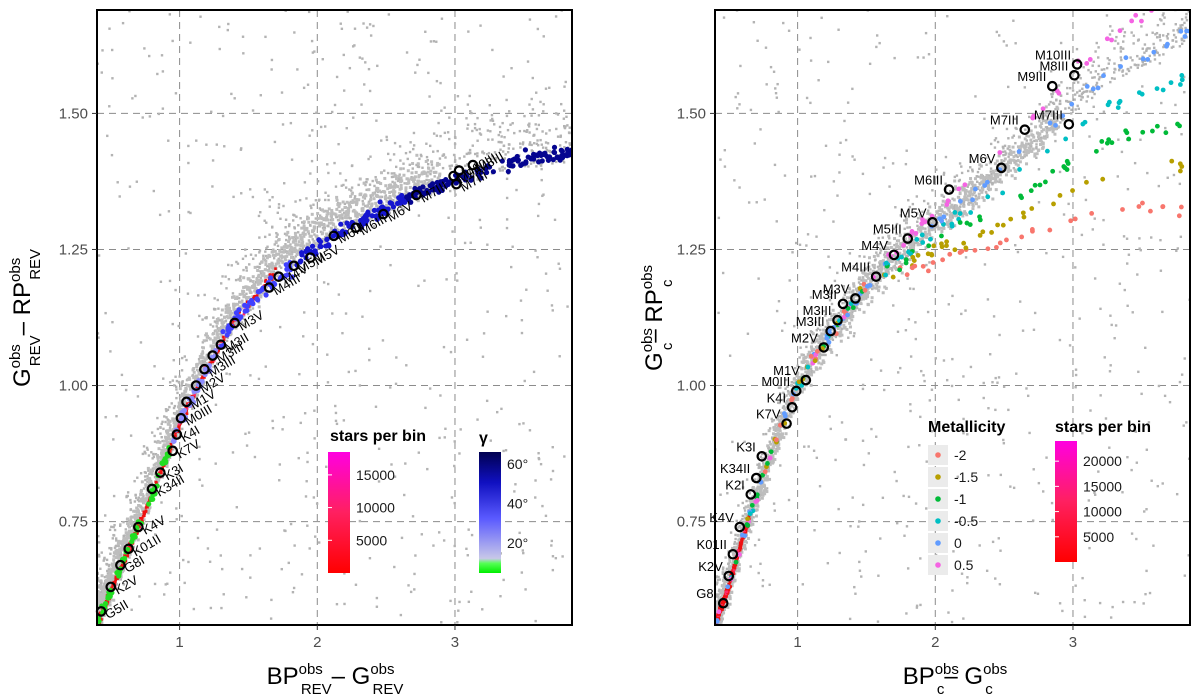 The height and width of the screenshot is (700, 1200). What do you see at coordinates (483, 438) in the screenshot?
I see `left-gamma-legend-title: γ` at bounding box center [483, 438].